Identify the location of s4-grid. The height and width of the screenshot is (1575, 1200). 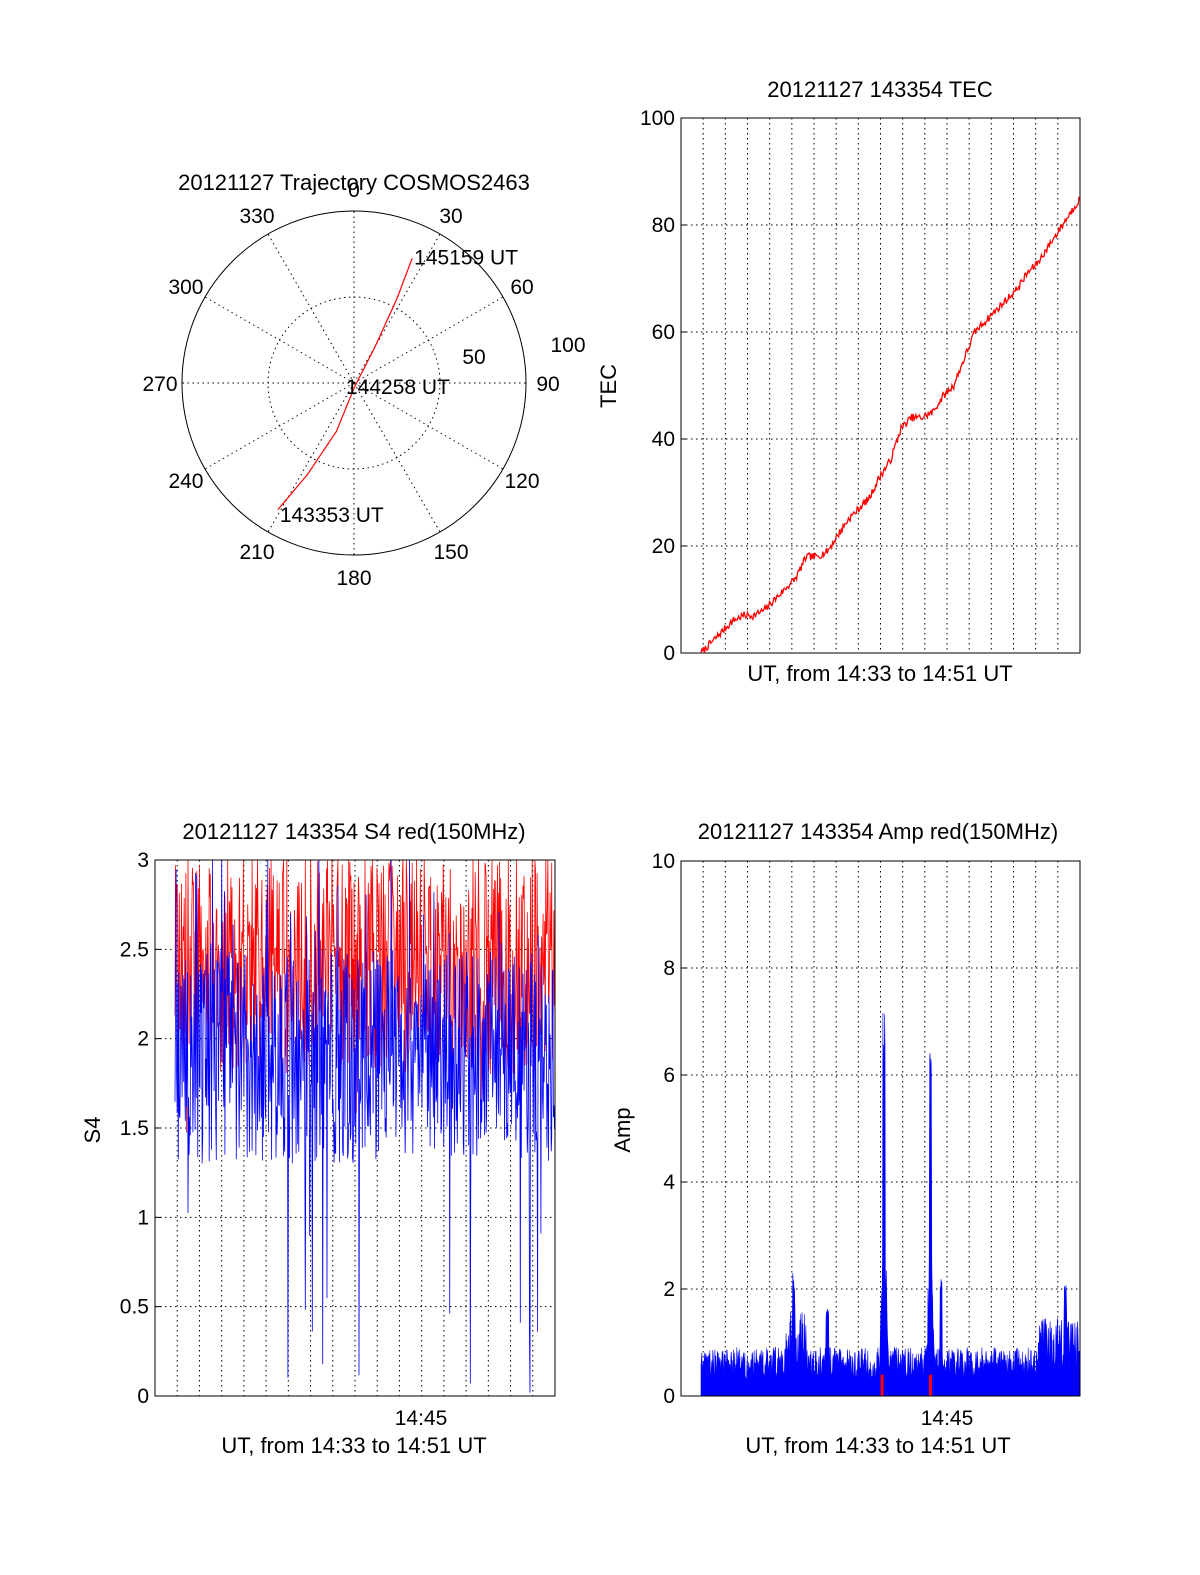
(355, 1128).